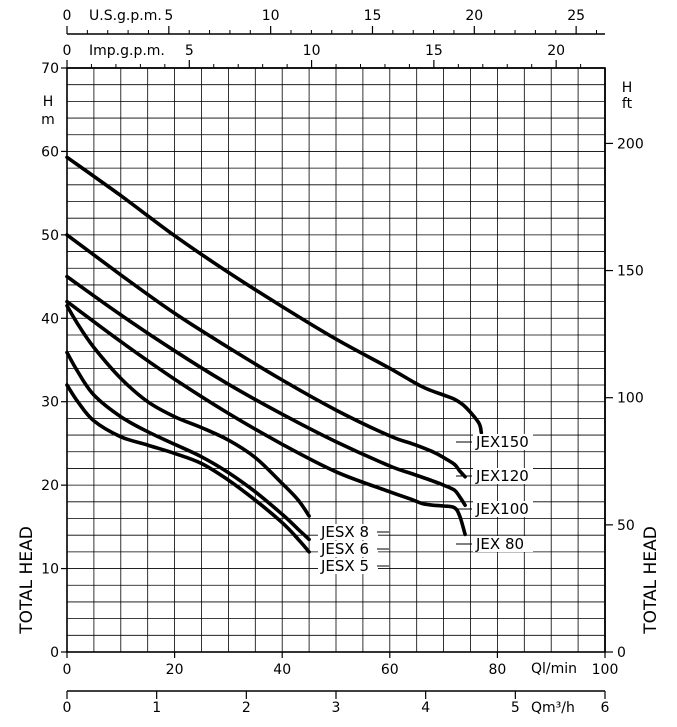 The width and height of the screenshot is (677, 727). Describe the element at coordinates (50, 486) in the screenshot. I see `y-tick-label-left: 20` at that location.